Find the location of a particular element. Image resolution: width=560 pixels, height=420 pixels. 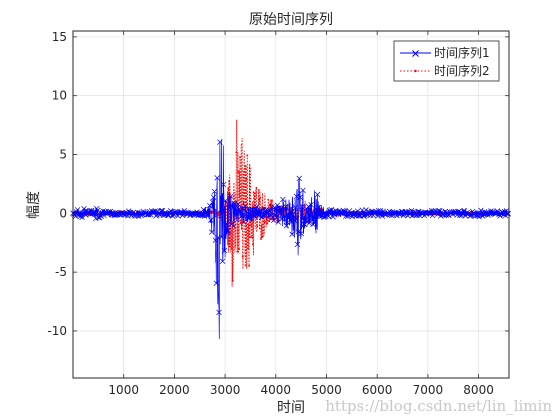

x-tick-label: 3000 is located at coordinates (225, 390).